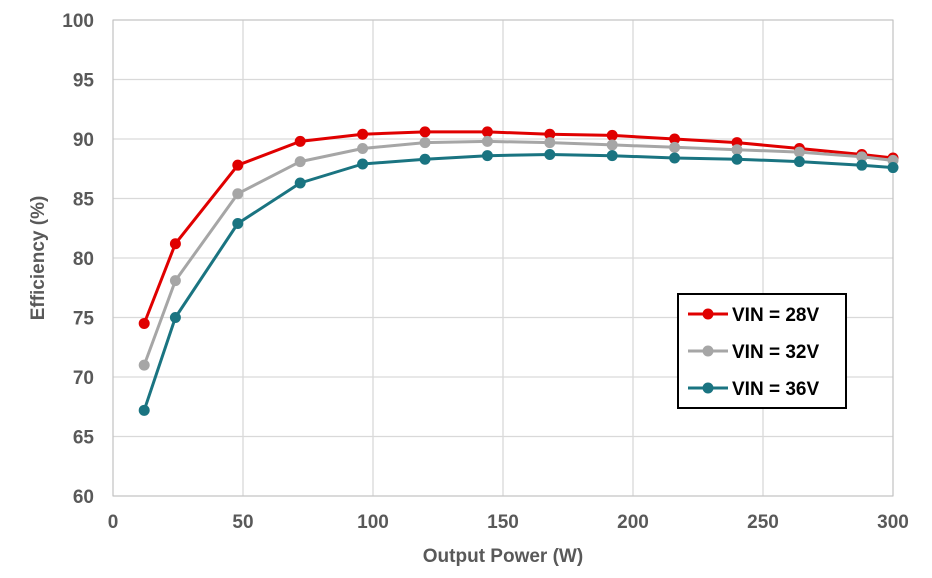  Describe the element at coordinates (84, 81) in the screenshot. I see `y-tick-label: 95` at that location.